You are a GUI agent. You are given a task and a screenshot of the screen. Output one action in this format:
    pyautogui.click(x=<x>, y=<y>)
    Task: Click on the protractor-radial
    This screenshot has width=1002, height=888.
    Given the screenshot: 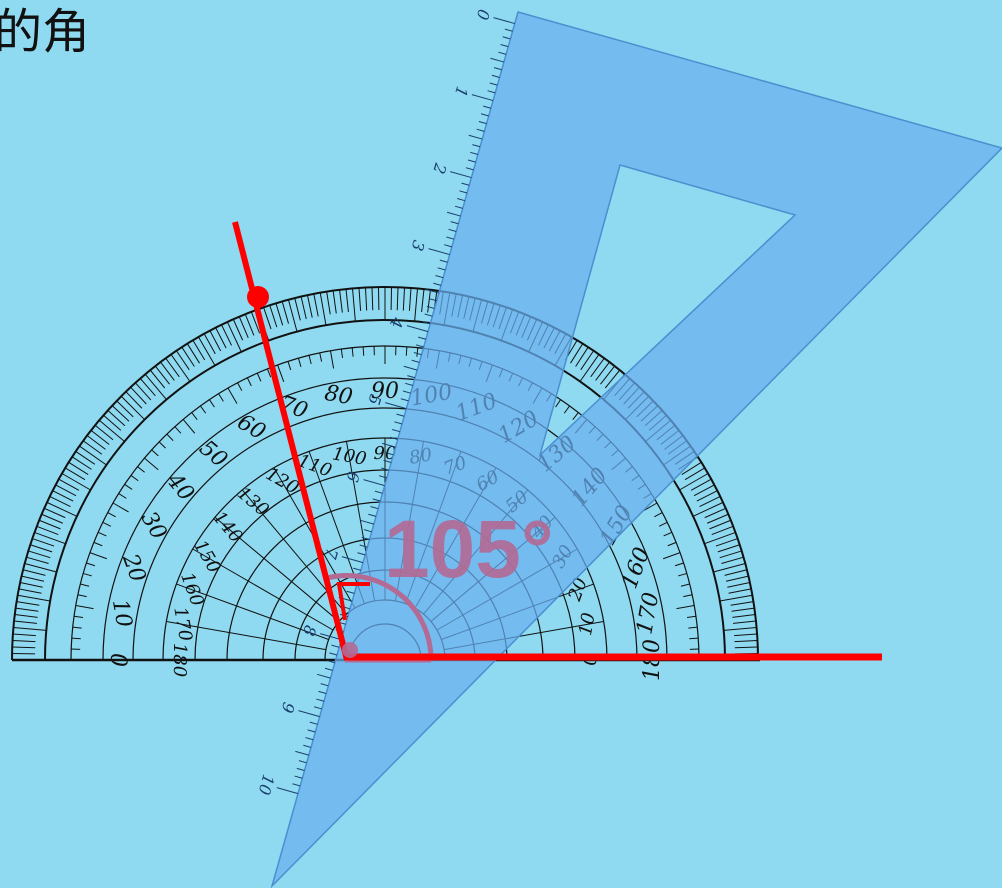 What is the action you would take?
    pyautogui.click(x=252, y=611)
    